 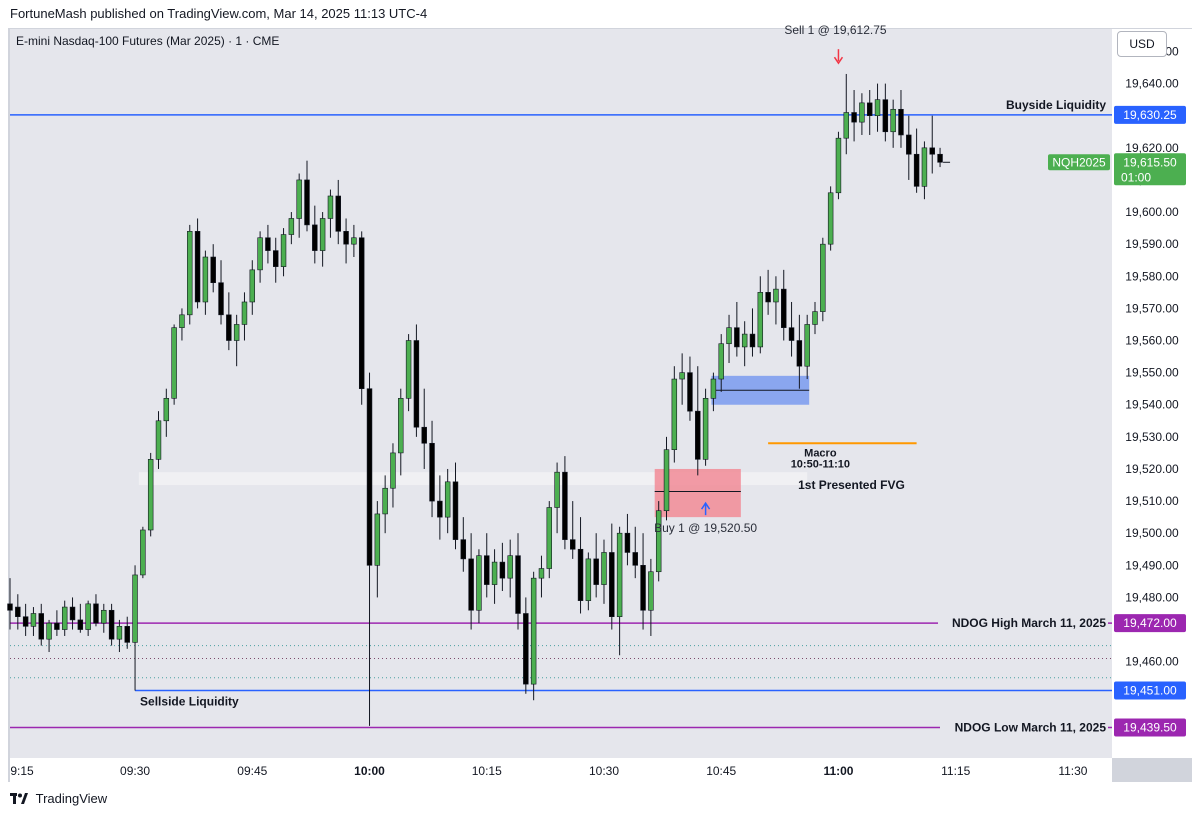 I want to click on currency-button: USD, so click(x=1142, y=44).